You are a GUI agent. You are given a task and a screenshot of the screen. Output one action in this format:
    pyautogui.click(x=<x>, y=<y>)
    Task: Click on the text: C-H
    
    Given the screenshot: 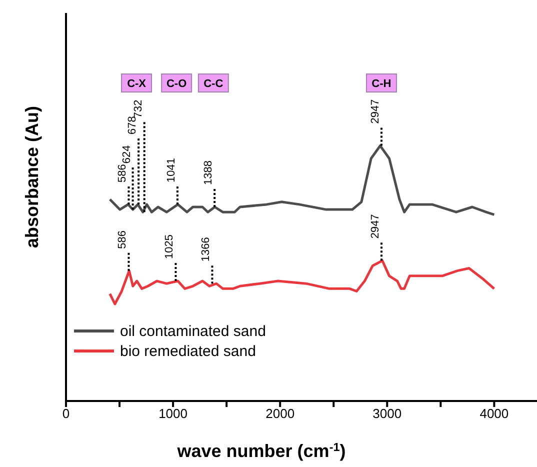 What is the action you would take?
    pyautogui.click(x=382, y=84)
    